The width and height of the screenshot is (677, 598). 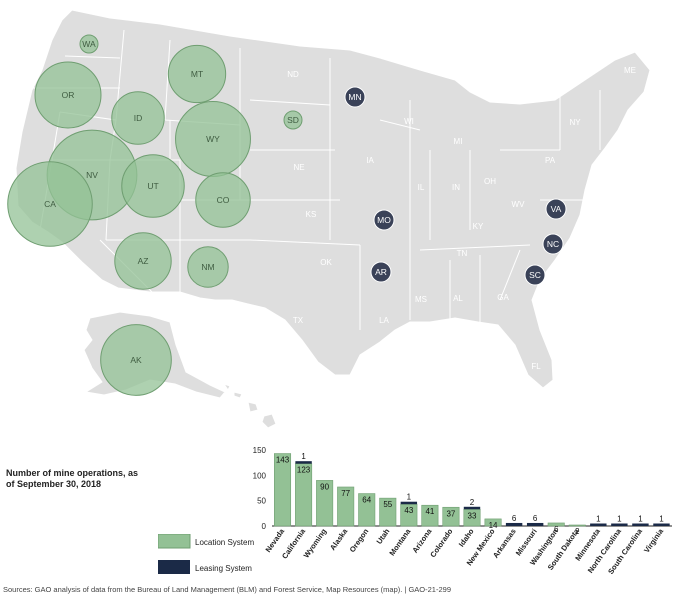 I want to click on bubble-state-label: AR, so click(x=381, y=272).